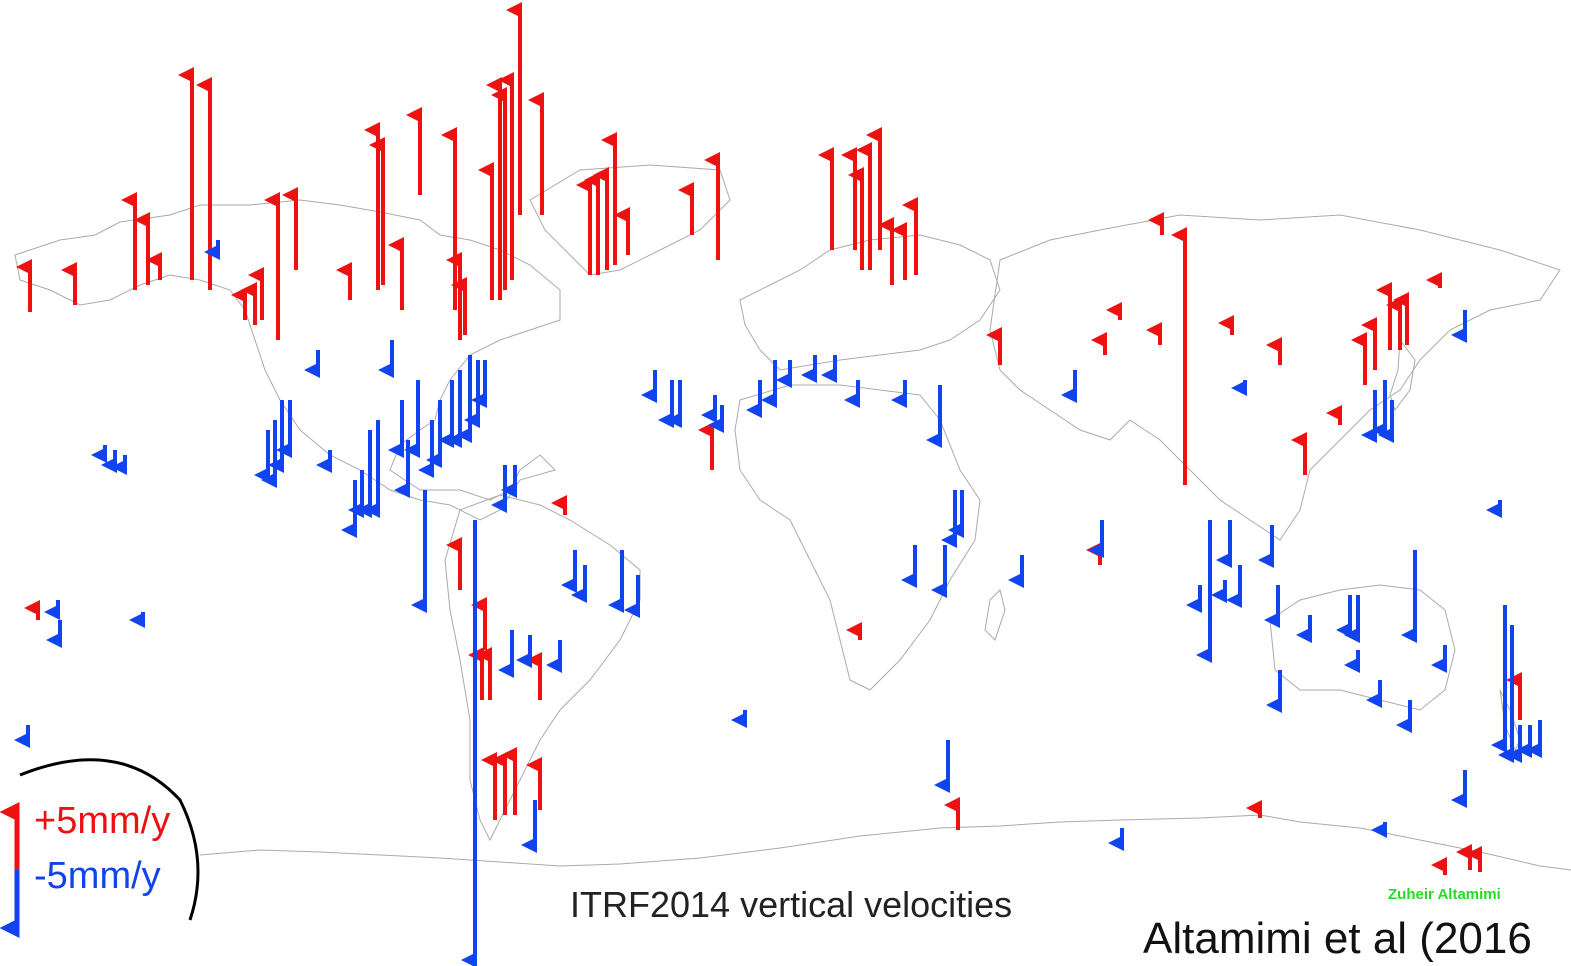 Image resolution: width=1571 pixels, height=966 pixels. What do you see at coordinates (630, 220) in the screenshot?
I see `coast-greenland` at bounding box center [630, 220].